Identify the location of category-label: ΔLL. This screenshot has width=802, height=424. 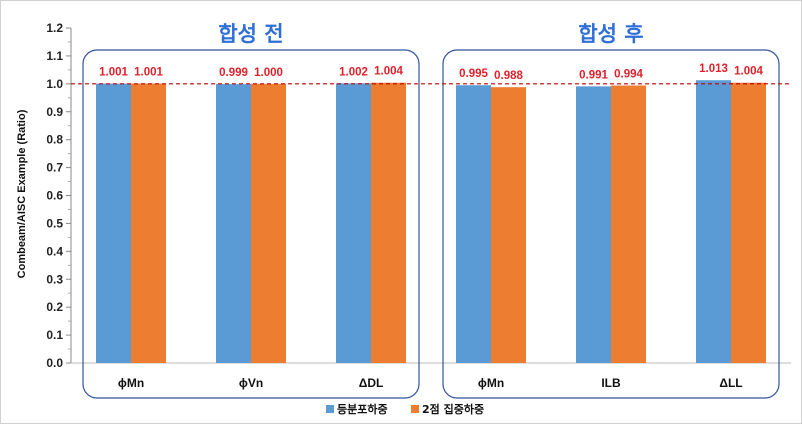
(730, 383).